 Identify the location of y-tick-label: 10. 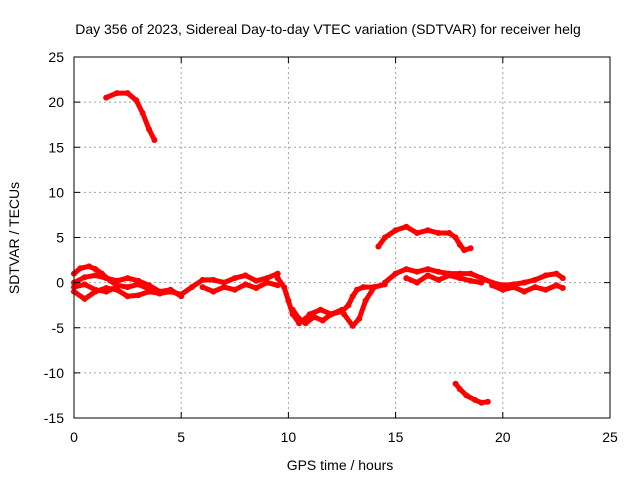
(56, 192).